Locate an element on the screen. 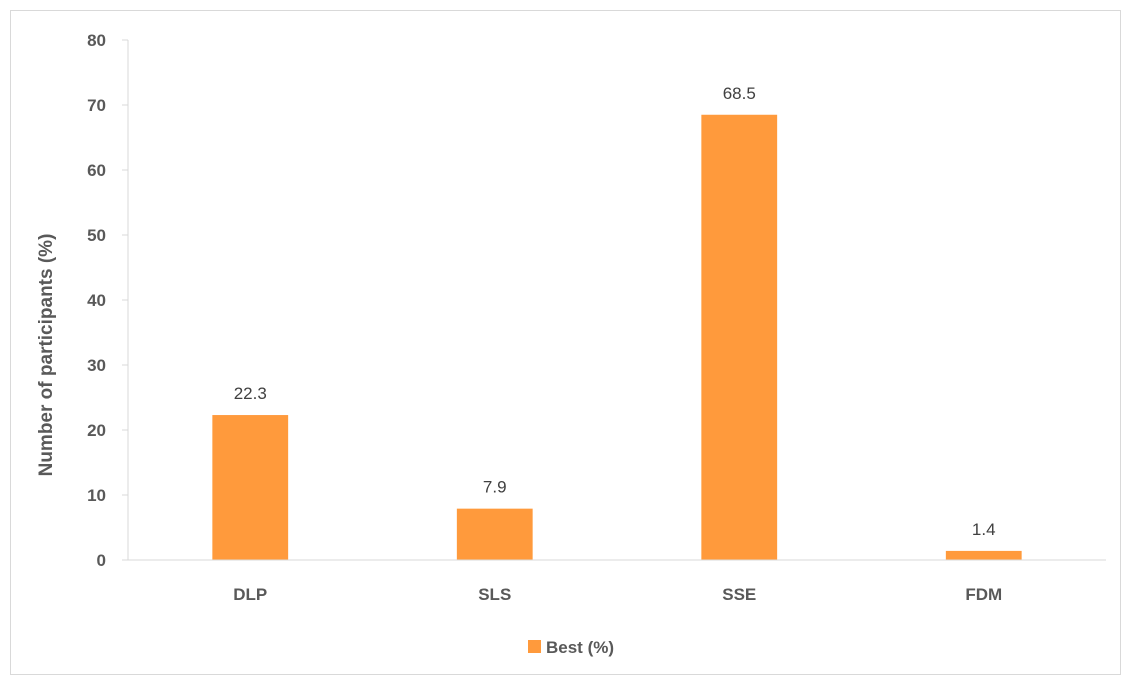 Image resolution: width=1123 pixels, height=677 pixels. y-tick-label: 10 is located at coordinates (96, 495).